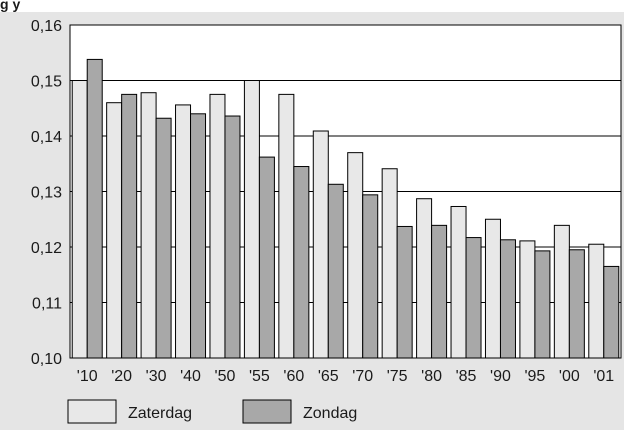  Describe the element at coordinates (46, 359) in the screenshot. I see `y-tick-label: 0,10` at that location.